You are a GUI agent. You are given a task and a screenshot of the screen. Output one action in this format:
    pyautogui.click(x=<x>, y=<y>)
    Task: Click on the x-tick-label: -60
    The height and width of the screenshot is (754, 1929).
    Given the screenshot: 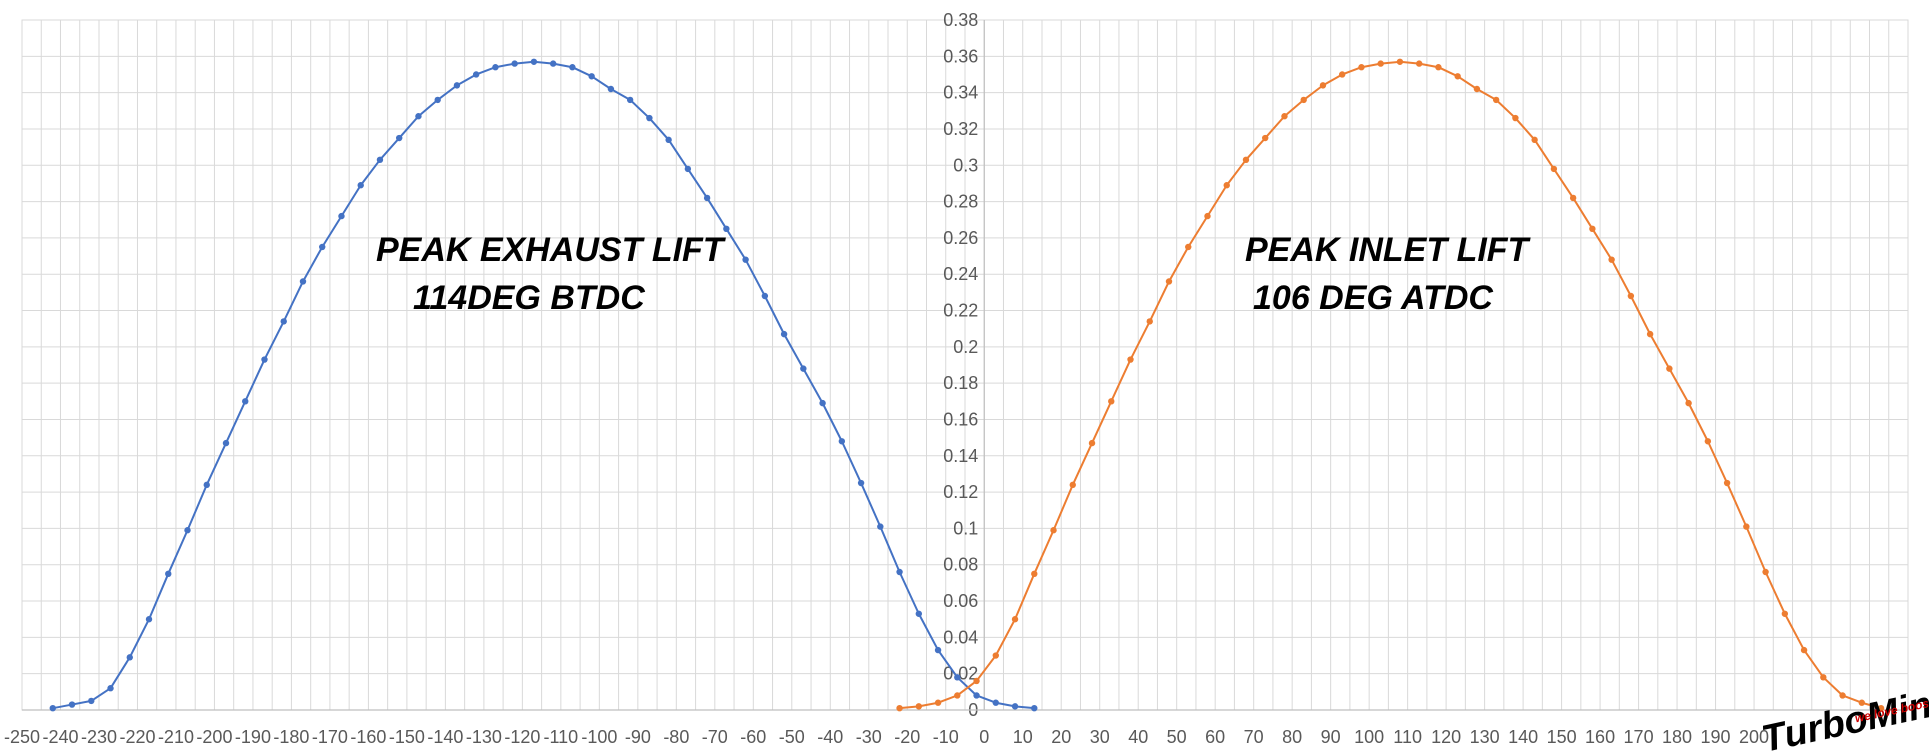 What is the action you would take?
    pyautogui.click(x=753, y=737)
    